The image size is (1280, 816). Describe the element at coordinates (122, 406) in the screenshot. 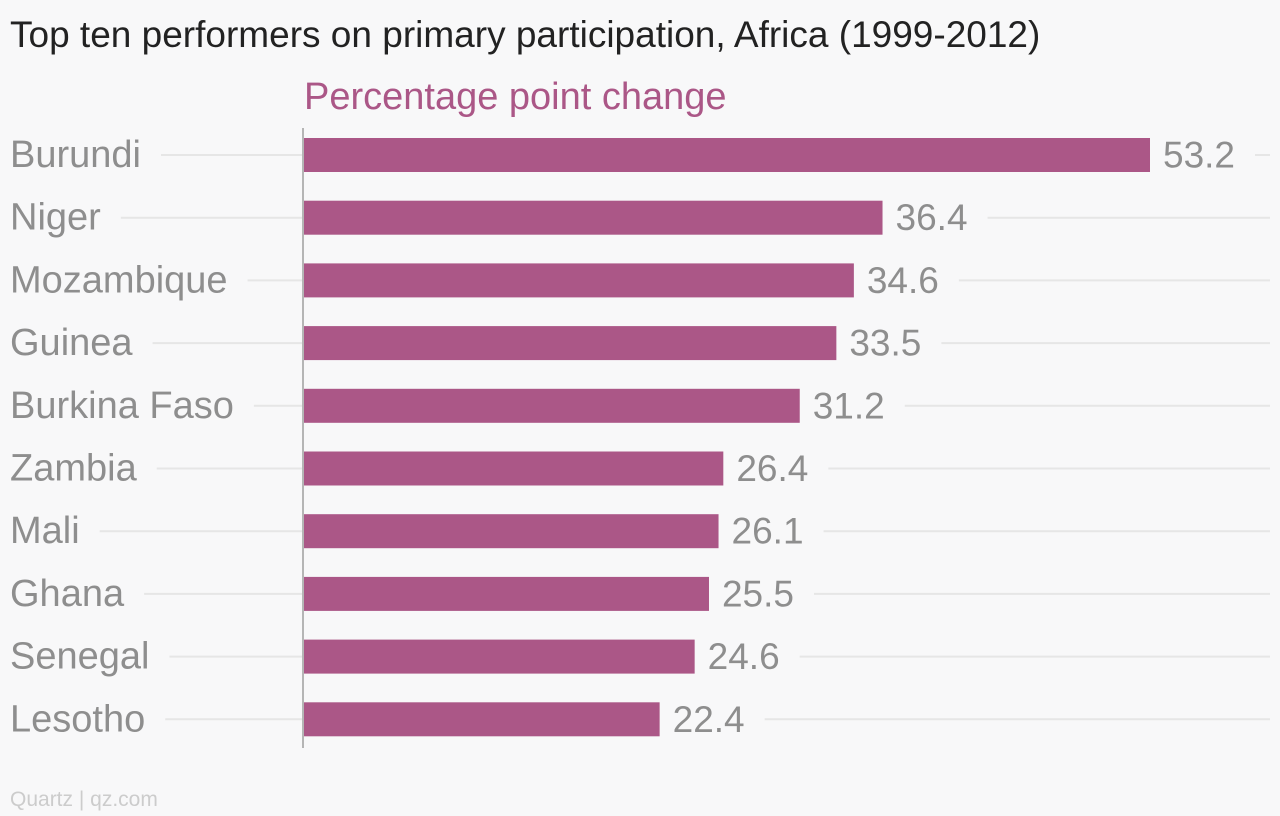

I see `category-label-burkina-faso: Burkina Faso` at that location.